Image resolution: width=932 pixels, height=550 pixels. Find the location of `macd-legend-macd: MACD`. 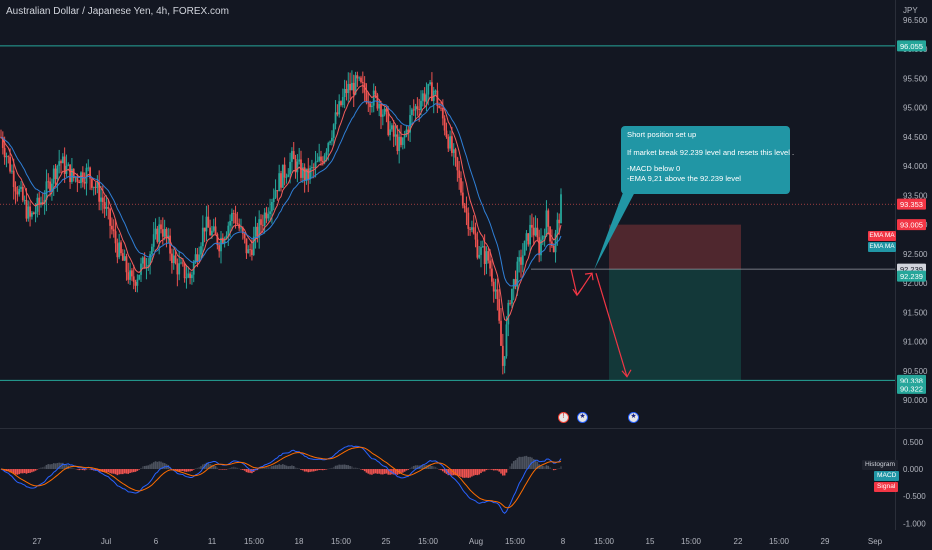

macd-legend-macd: MACD is located at coordinates (887, 476).